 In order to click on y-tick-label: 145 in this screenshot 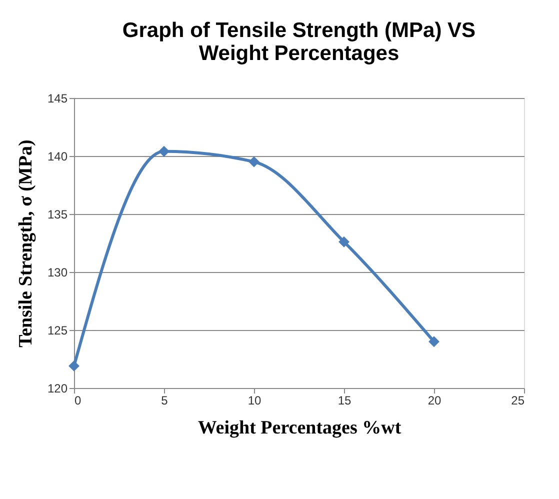, I will do `click(57, 99)`.